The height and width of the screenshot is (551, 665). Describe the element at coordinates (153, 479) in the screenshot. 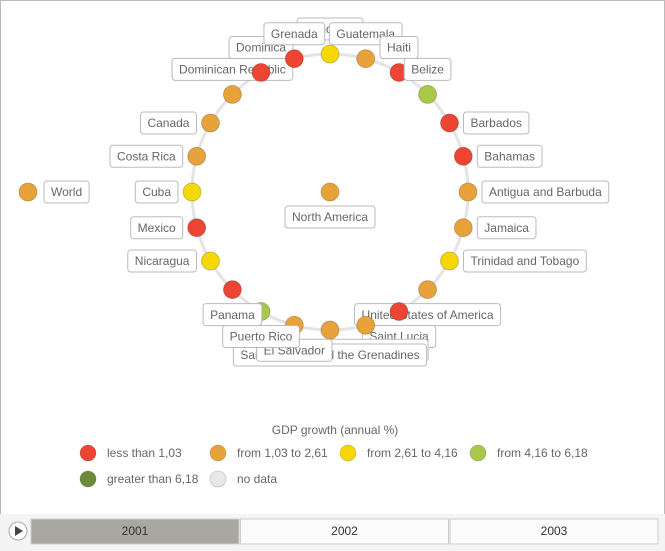

I see `legend-label: greater than 6,18` at that location.